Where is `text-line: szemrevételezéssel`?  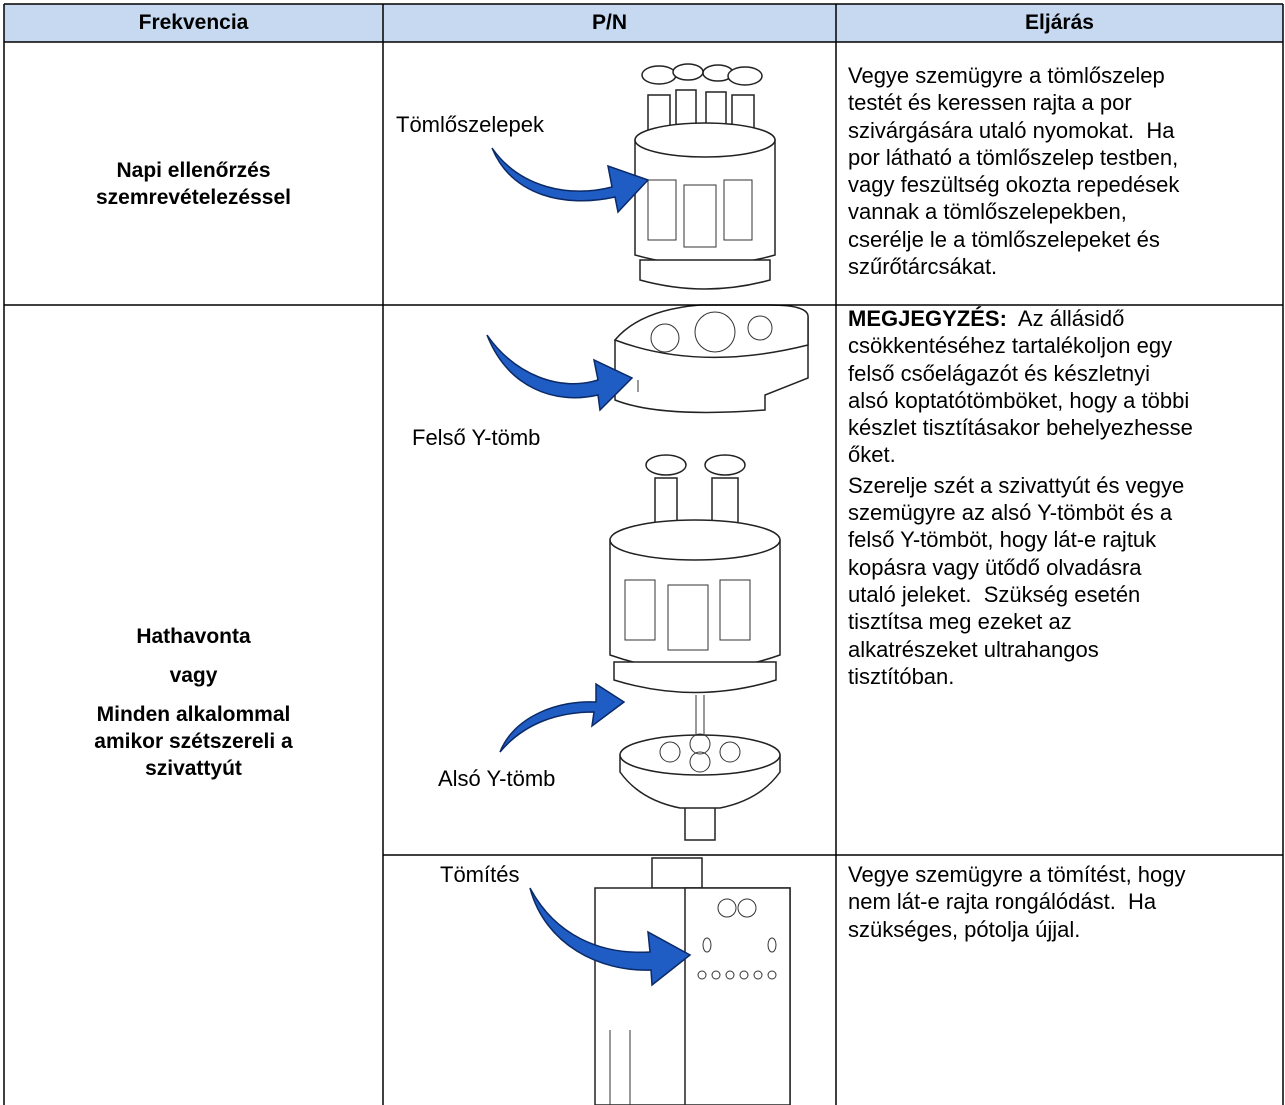 text-line: szemrevételezéssel is located at coordinates (193, 197).